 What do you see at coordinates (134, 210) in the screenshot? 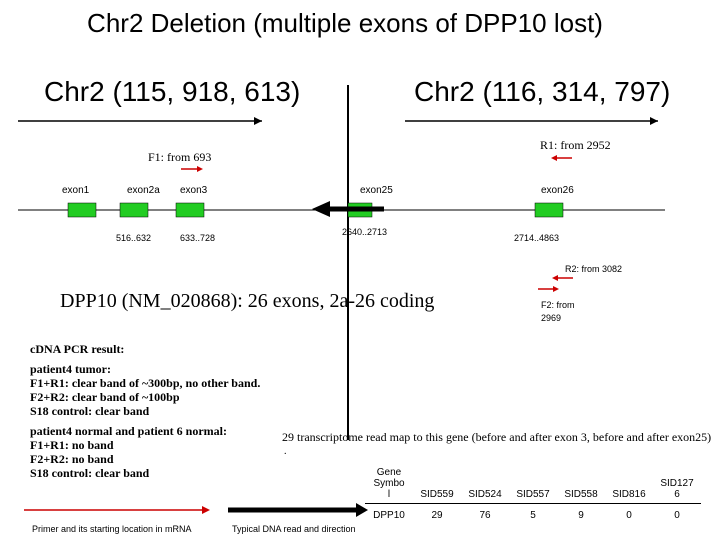
I see `exon2a-box` at bounding box center [134, 210].